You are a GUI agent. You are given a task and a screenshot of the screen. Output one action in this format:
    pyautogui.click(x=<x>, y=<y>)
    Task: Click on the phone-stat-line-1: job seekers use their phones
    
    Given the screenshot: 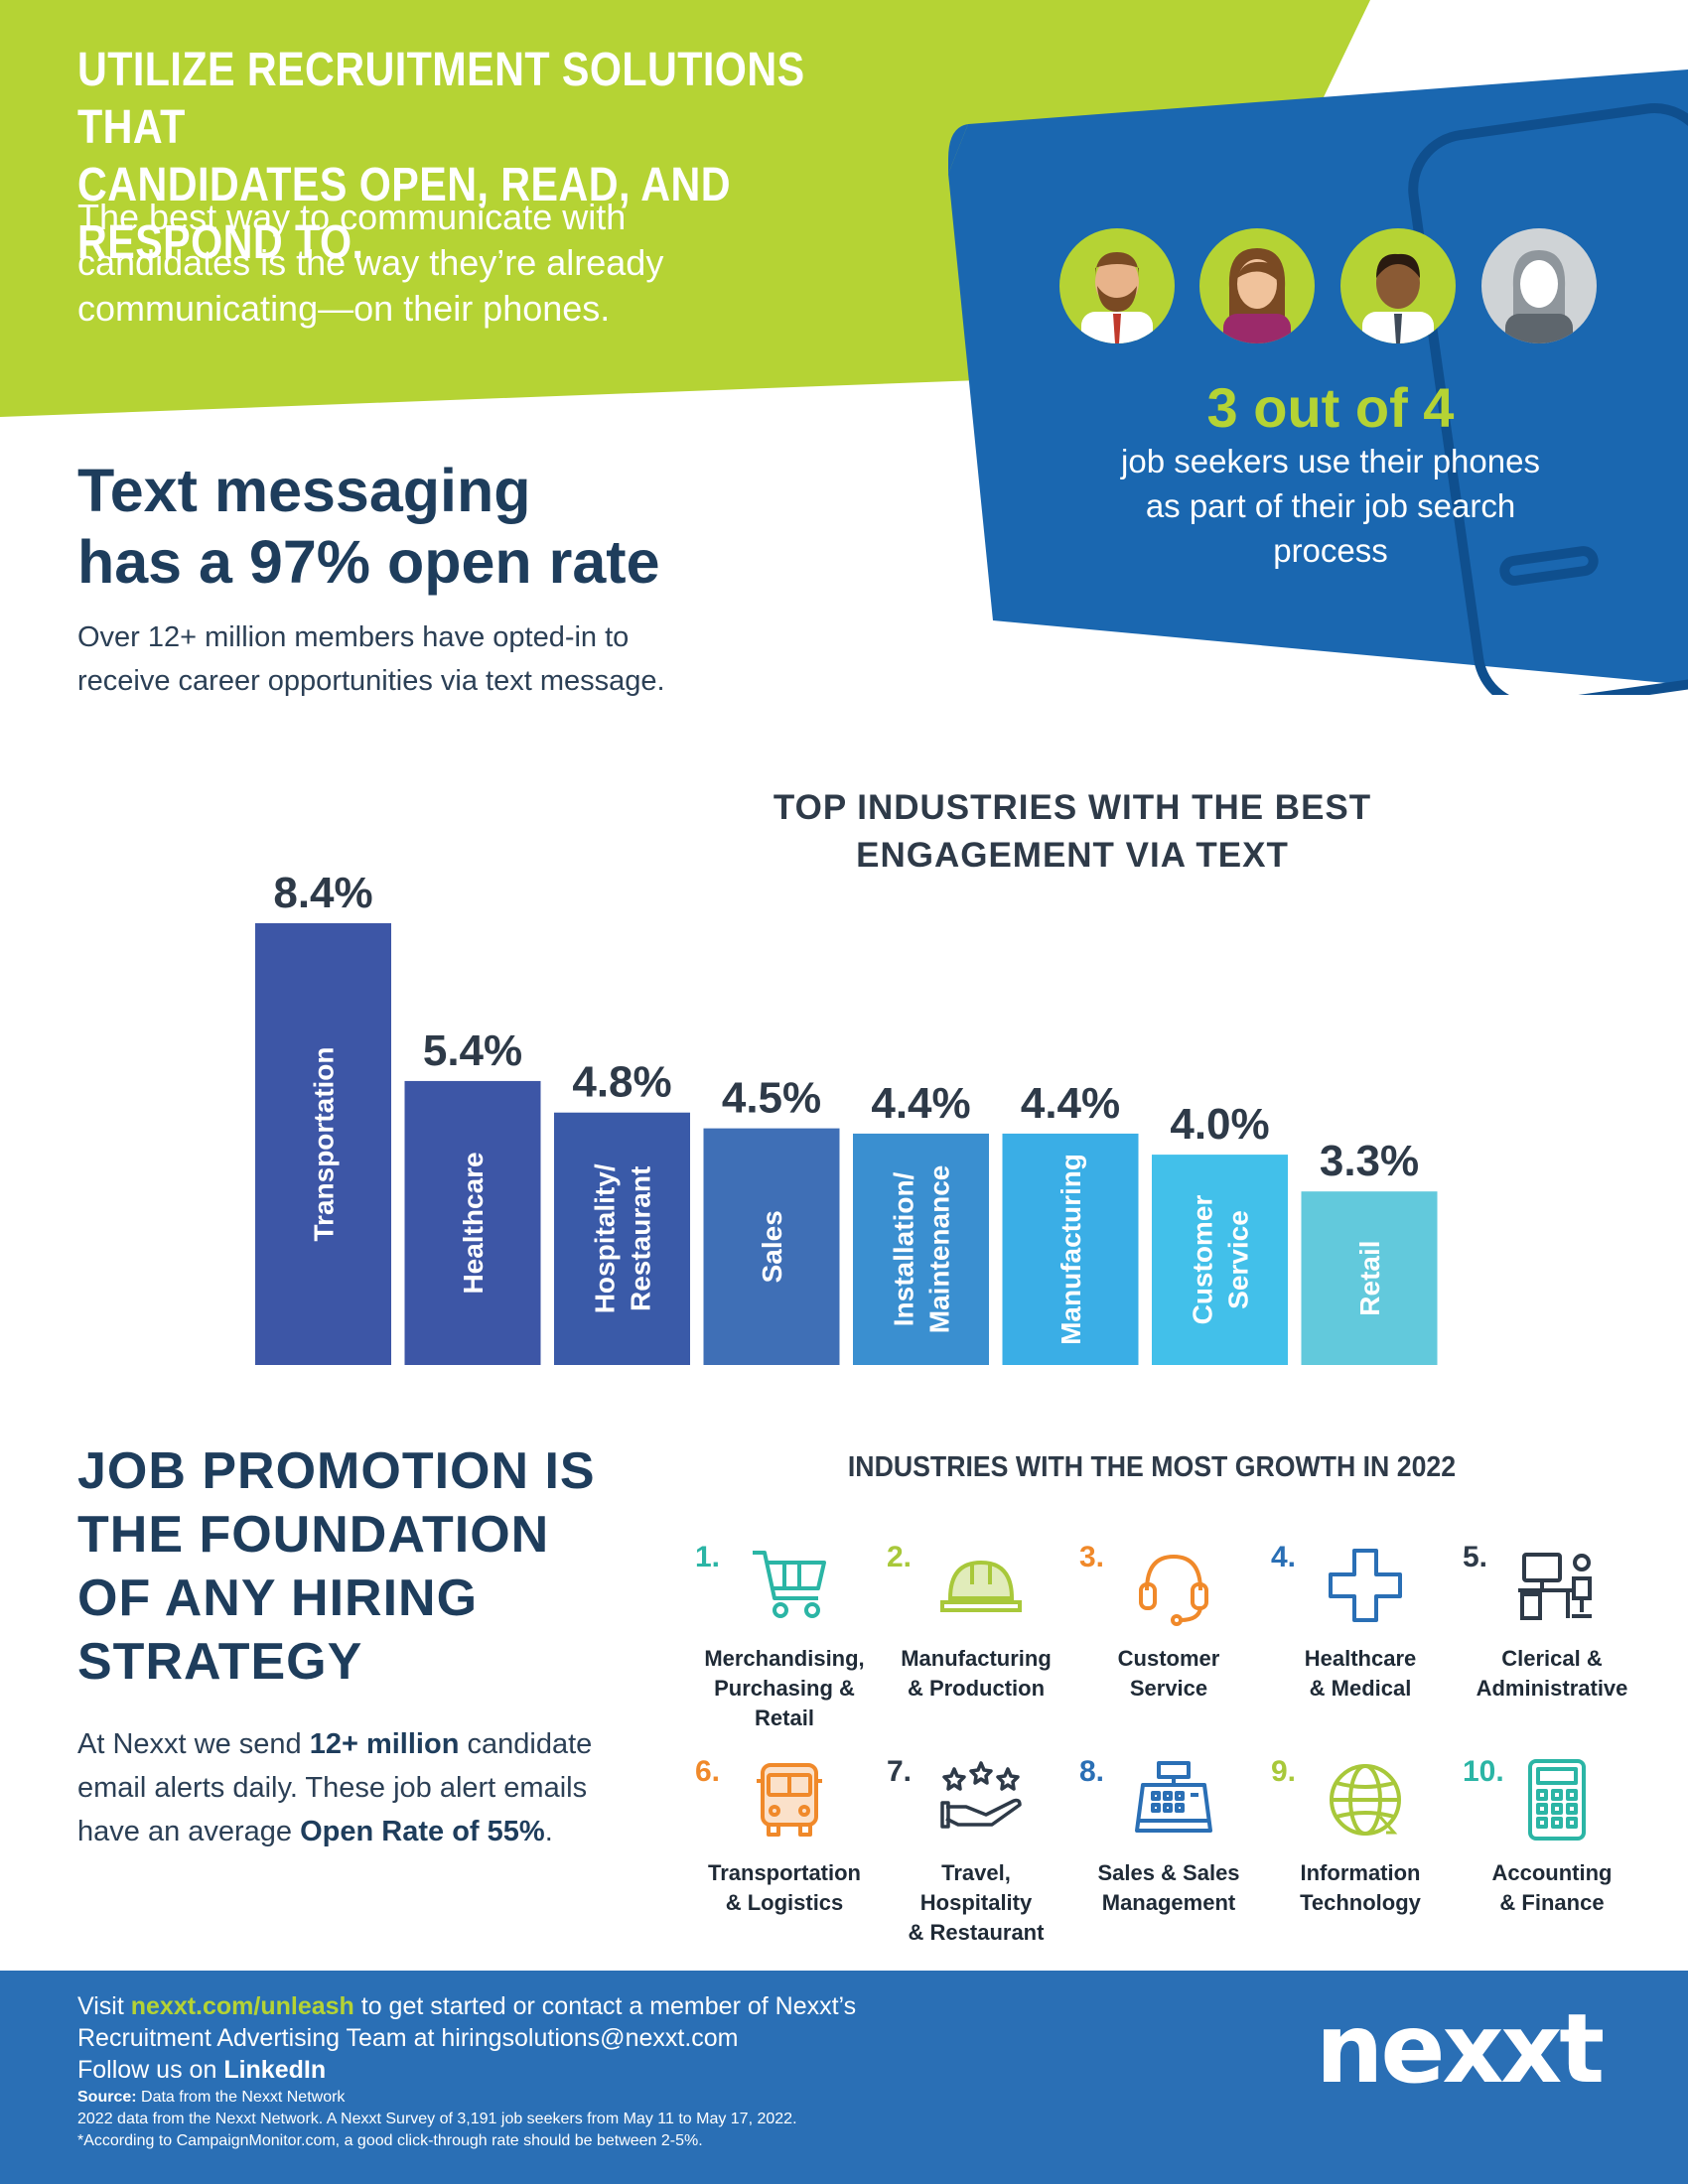 What is the action you would take?
    pyautogui.click(x=1330, y=461)
    